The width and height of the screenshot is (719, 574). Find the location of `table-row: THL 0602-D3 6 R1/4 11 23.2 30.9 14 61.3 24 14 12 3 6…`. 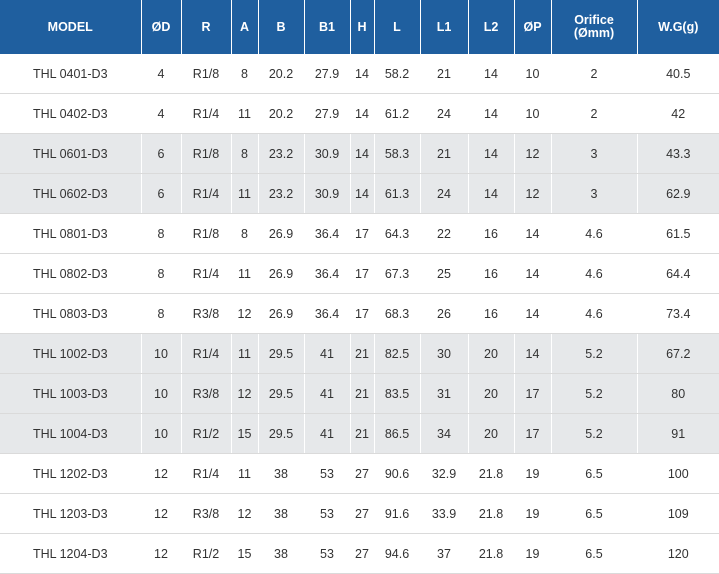

table-row: THL 0602-D3 6 R1/4 11 23.2 30.9 14 61.3 24 14 12 3 6… is located at coordinates (359, 193).